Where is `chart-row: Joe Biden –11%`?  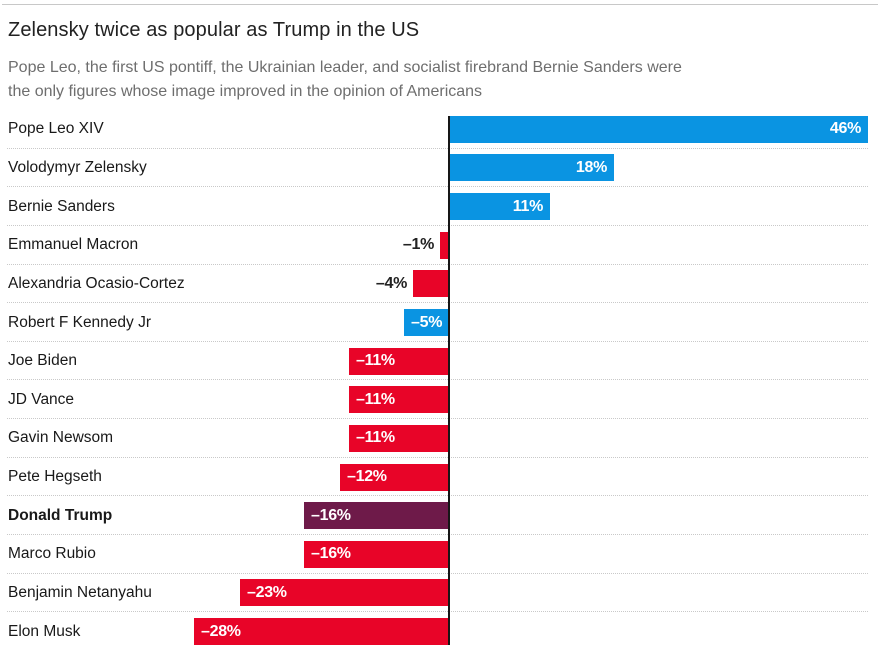 chart-row: Joe Biden –11% is located at coordinates (440, 361).